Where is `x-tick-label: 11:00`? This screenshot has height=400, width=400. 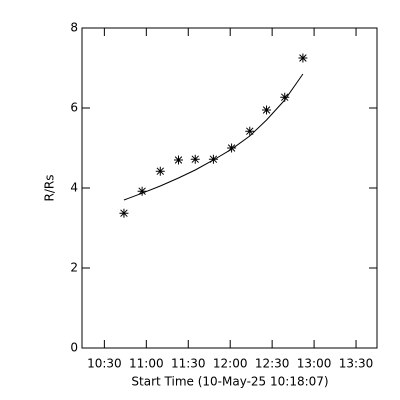
x-tick-label: 11:00 is located at coordinates (146, 364).